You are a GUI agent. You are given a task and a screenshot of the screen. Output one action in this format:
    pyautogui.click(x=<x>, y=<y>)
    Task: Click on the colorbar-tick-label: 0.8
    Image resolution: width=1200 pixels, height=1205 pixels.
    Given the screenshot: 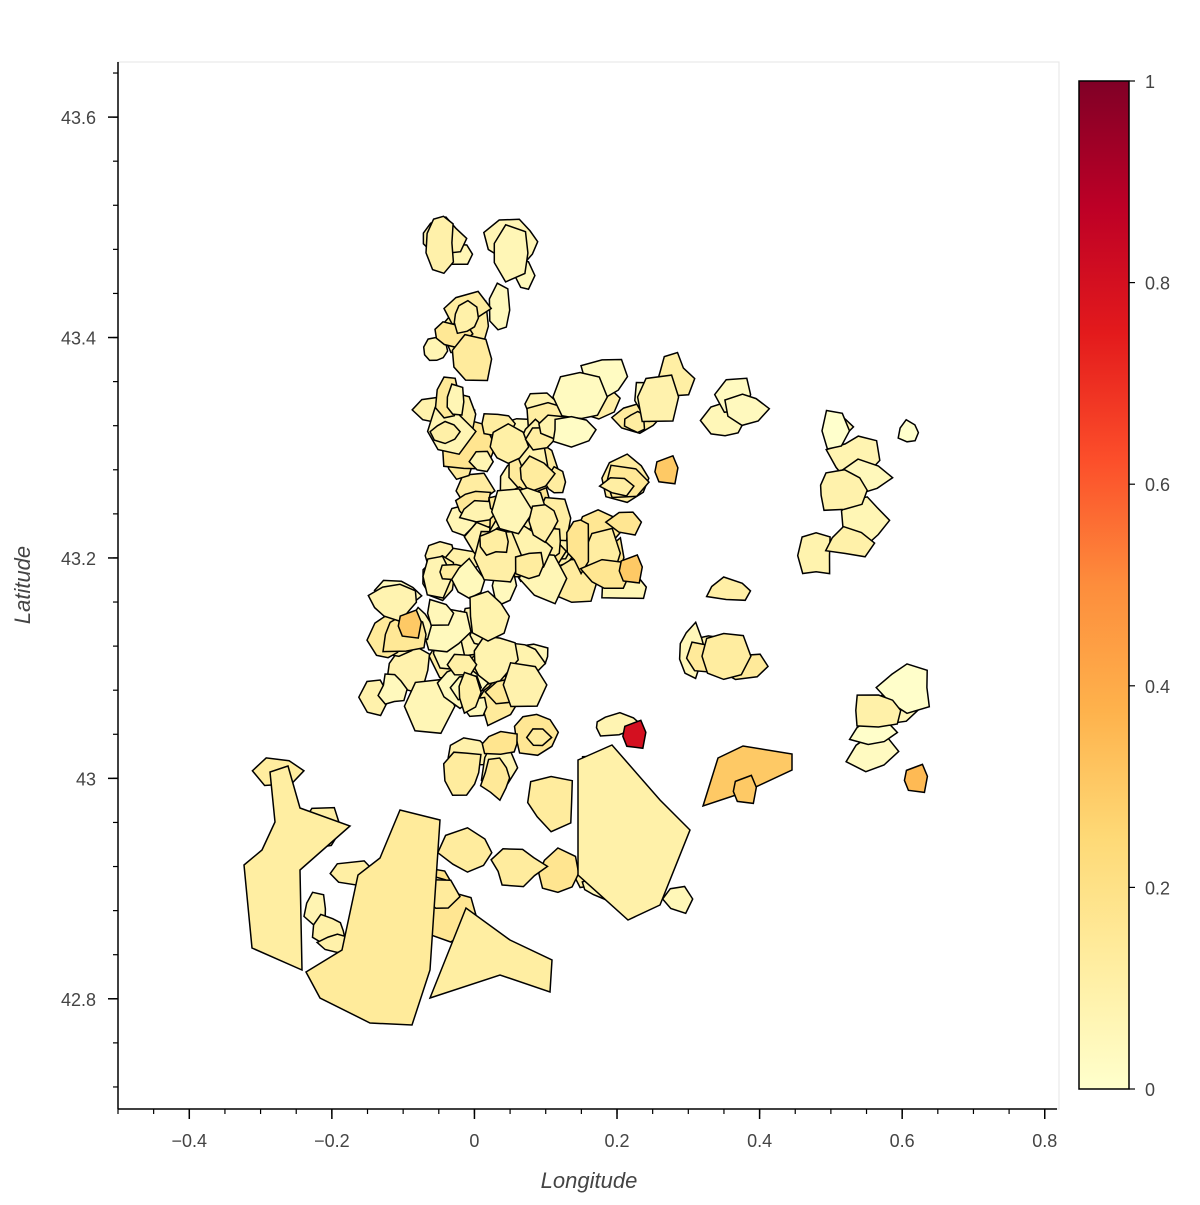 What is the action you would take?
    pyautogui.click(x=1157, y=284)
    